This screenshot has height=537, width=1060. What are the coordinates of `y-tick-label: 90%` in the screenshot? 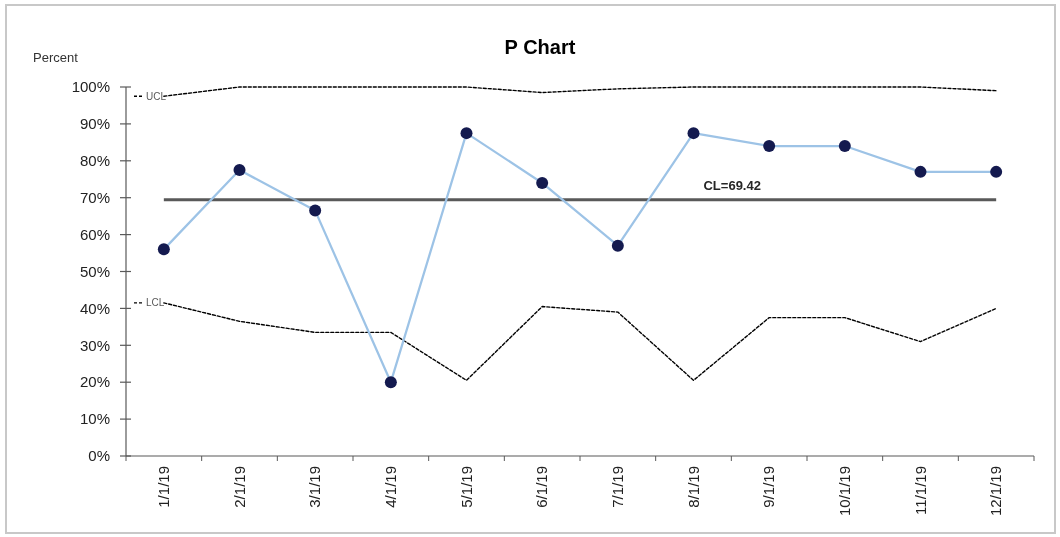 It's located at (94, 124).